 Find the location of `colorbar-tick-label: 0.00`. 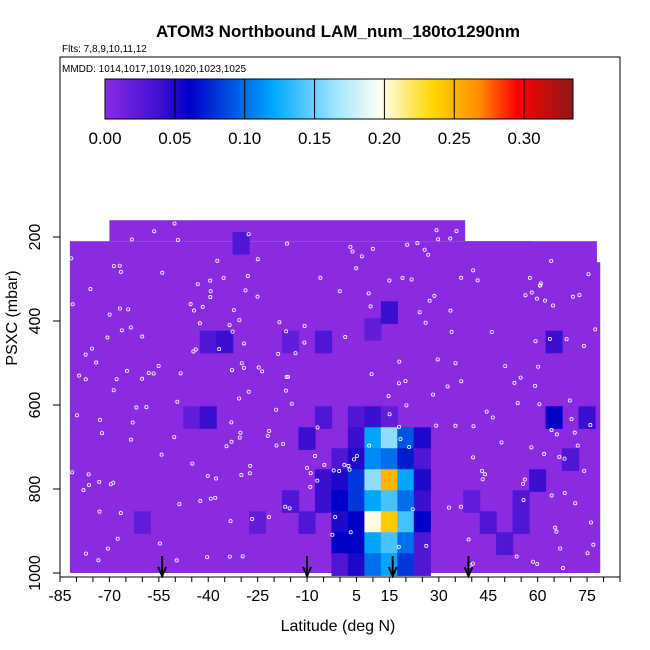

colorbar-tick-label: 0.00 is located at coordinates (104, 138).